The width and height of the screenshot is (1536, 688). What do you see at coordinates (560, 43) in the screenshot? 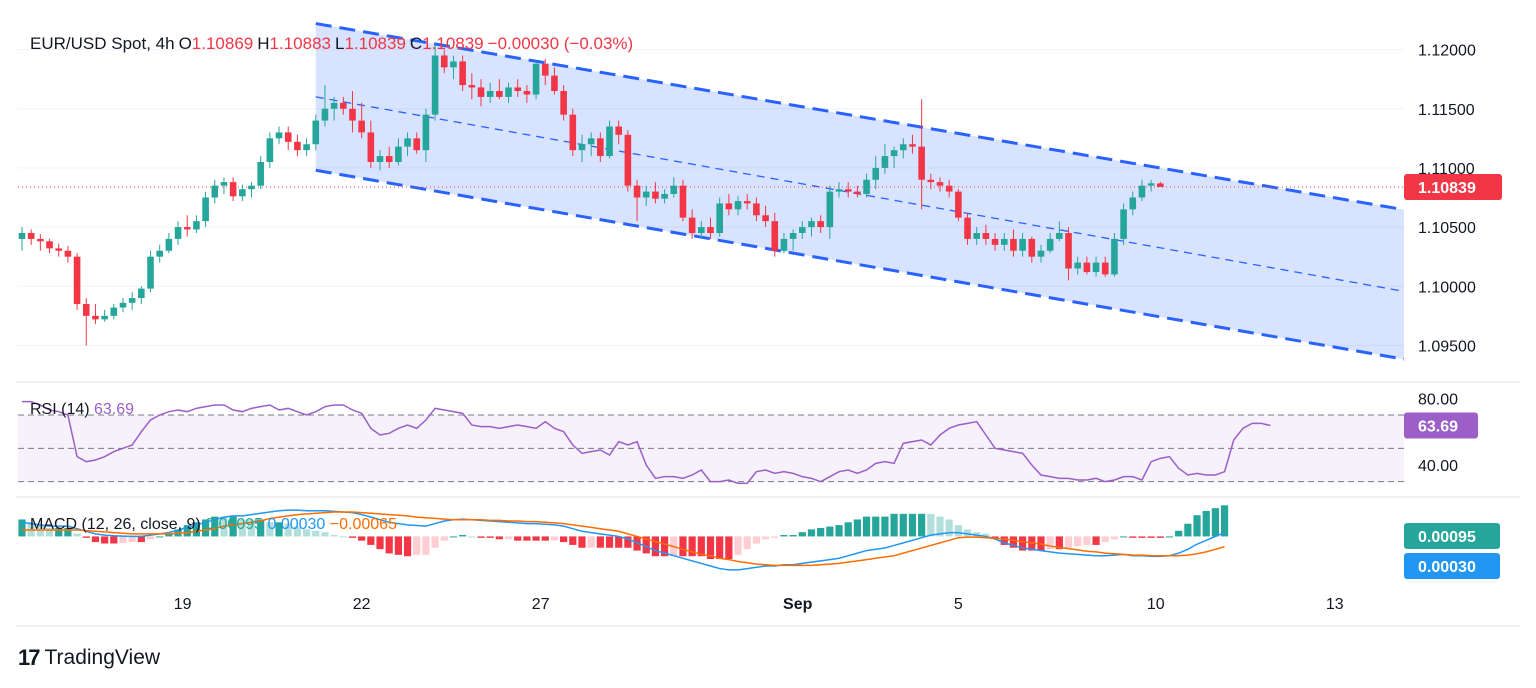
I see `change-value: −0.00030 (−0.03%)` at bounding box center [560, 43].